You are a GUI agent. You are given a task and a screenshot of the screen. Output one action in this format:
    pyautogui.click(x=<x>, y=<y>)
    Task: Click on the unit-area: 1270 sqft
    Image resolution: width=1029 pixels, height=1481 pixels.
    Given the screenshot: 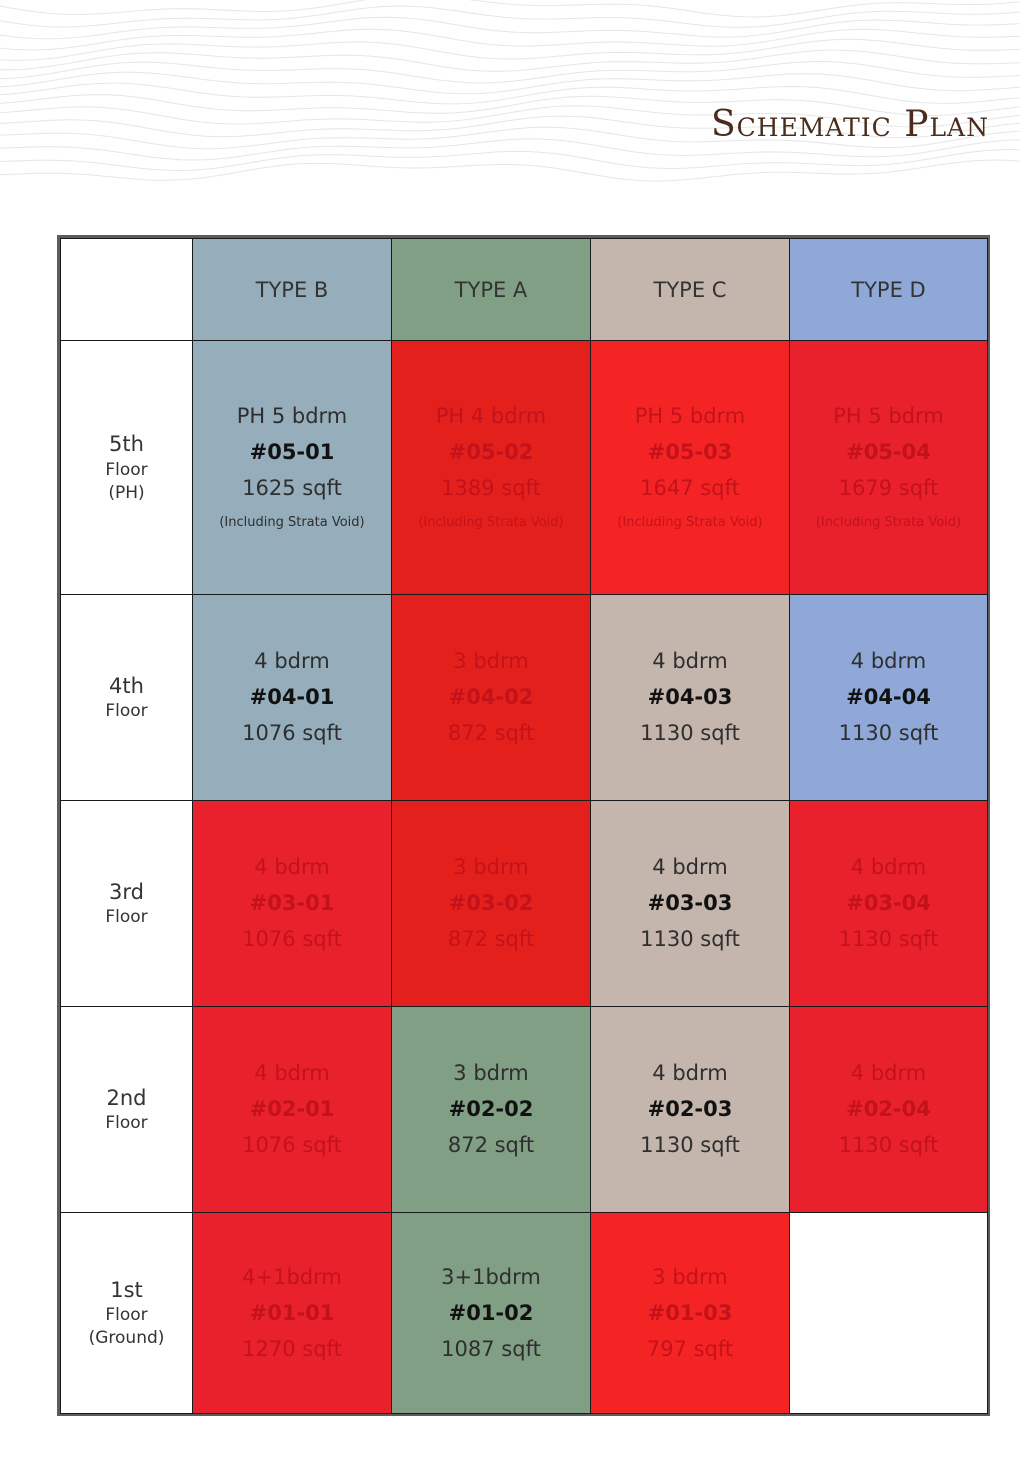 What is the action you would take?
    pyautogui.click(x=292, y=1348)
    